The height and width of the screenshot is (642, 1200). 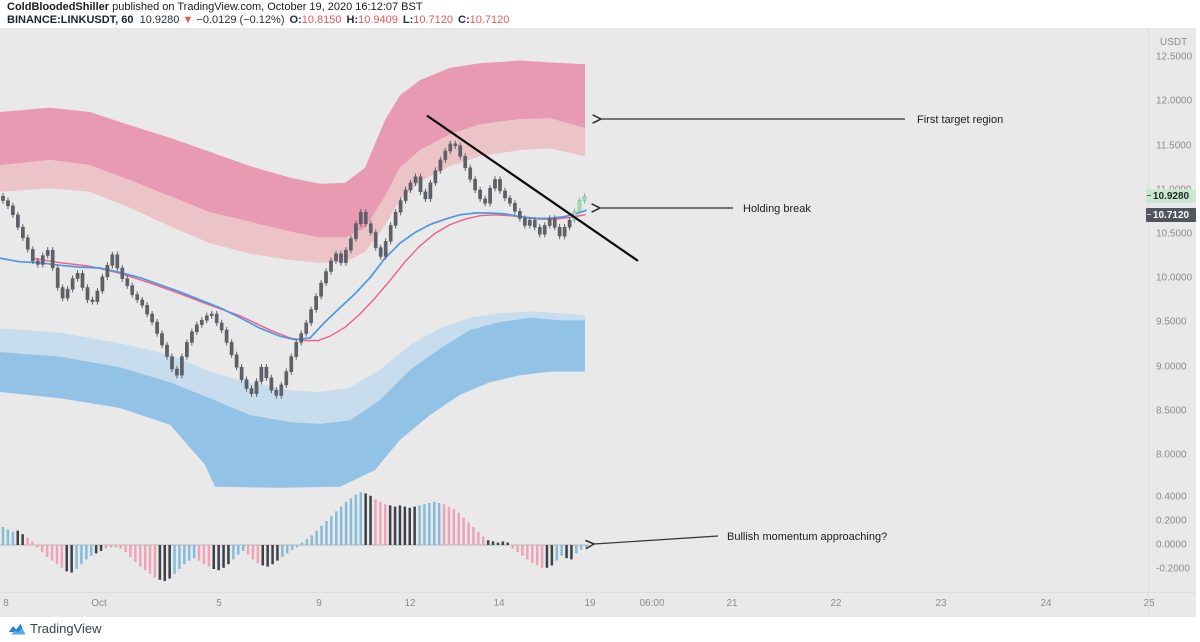 What do you see at coordinates (1174, 57) in the screenshot?
I see `price-tick-label: 12.5000` at bounding box center [1174, 57].